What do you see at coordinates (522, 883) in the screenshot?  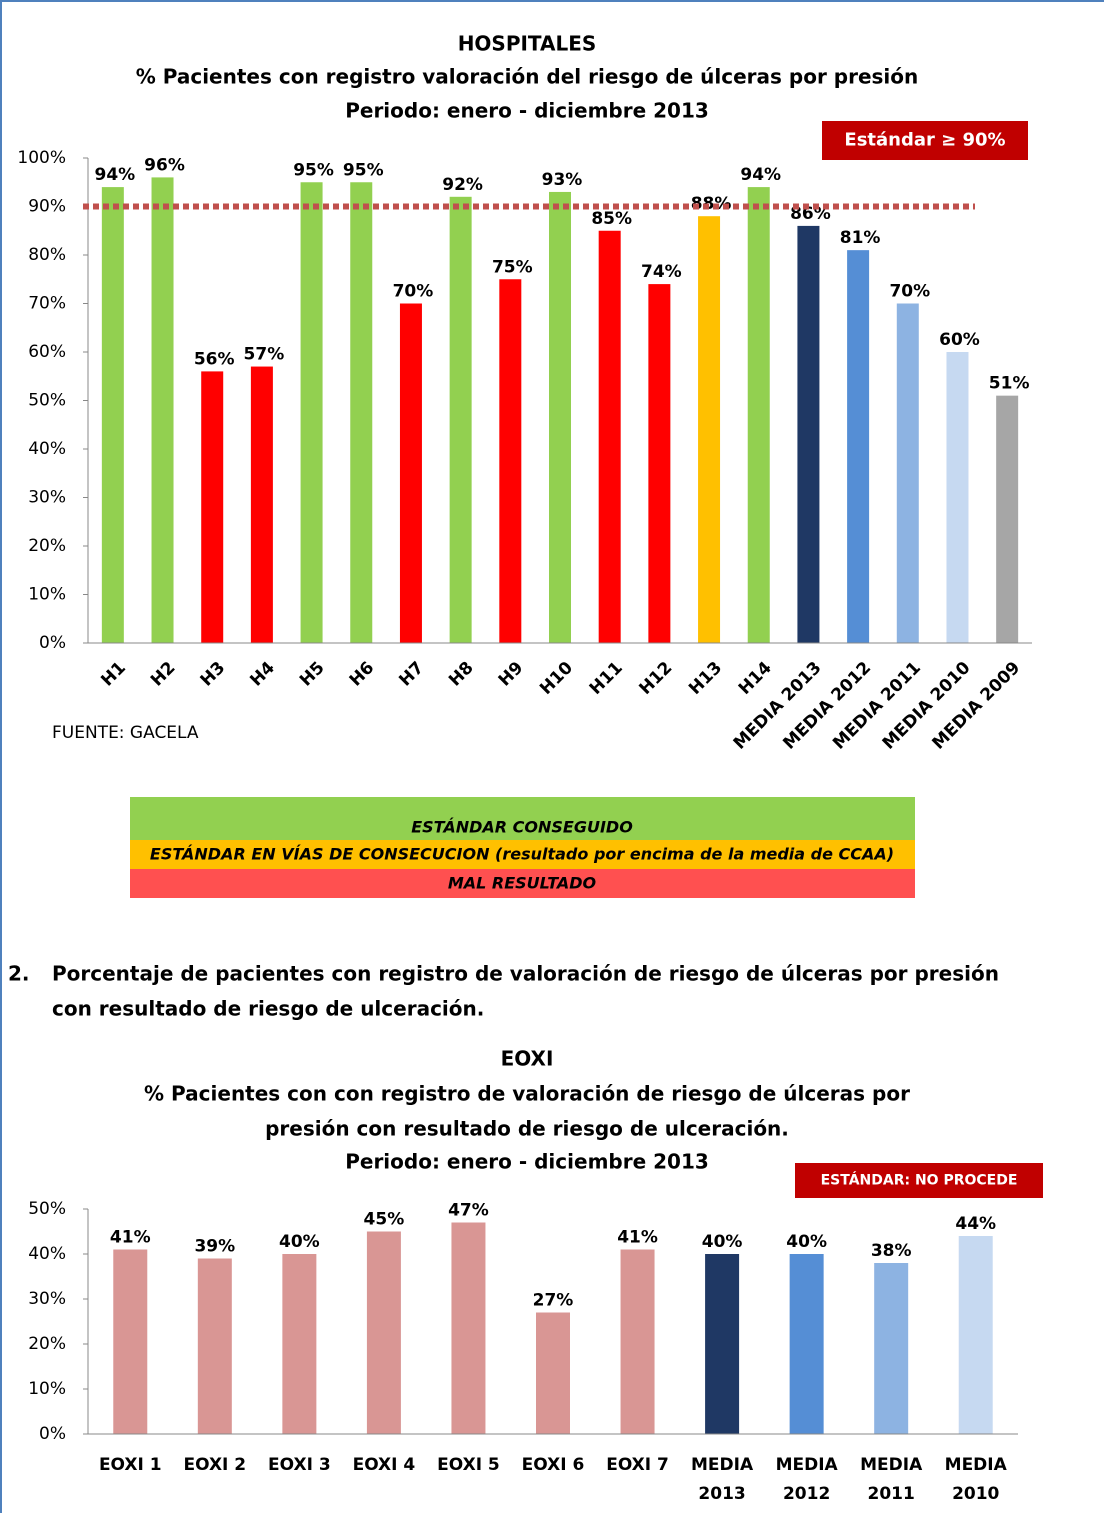 I see `legend-text: MAL RESULTADO` at bounding box center [522, 883].